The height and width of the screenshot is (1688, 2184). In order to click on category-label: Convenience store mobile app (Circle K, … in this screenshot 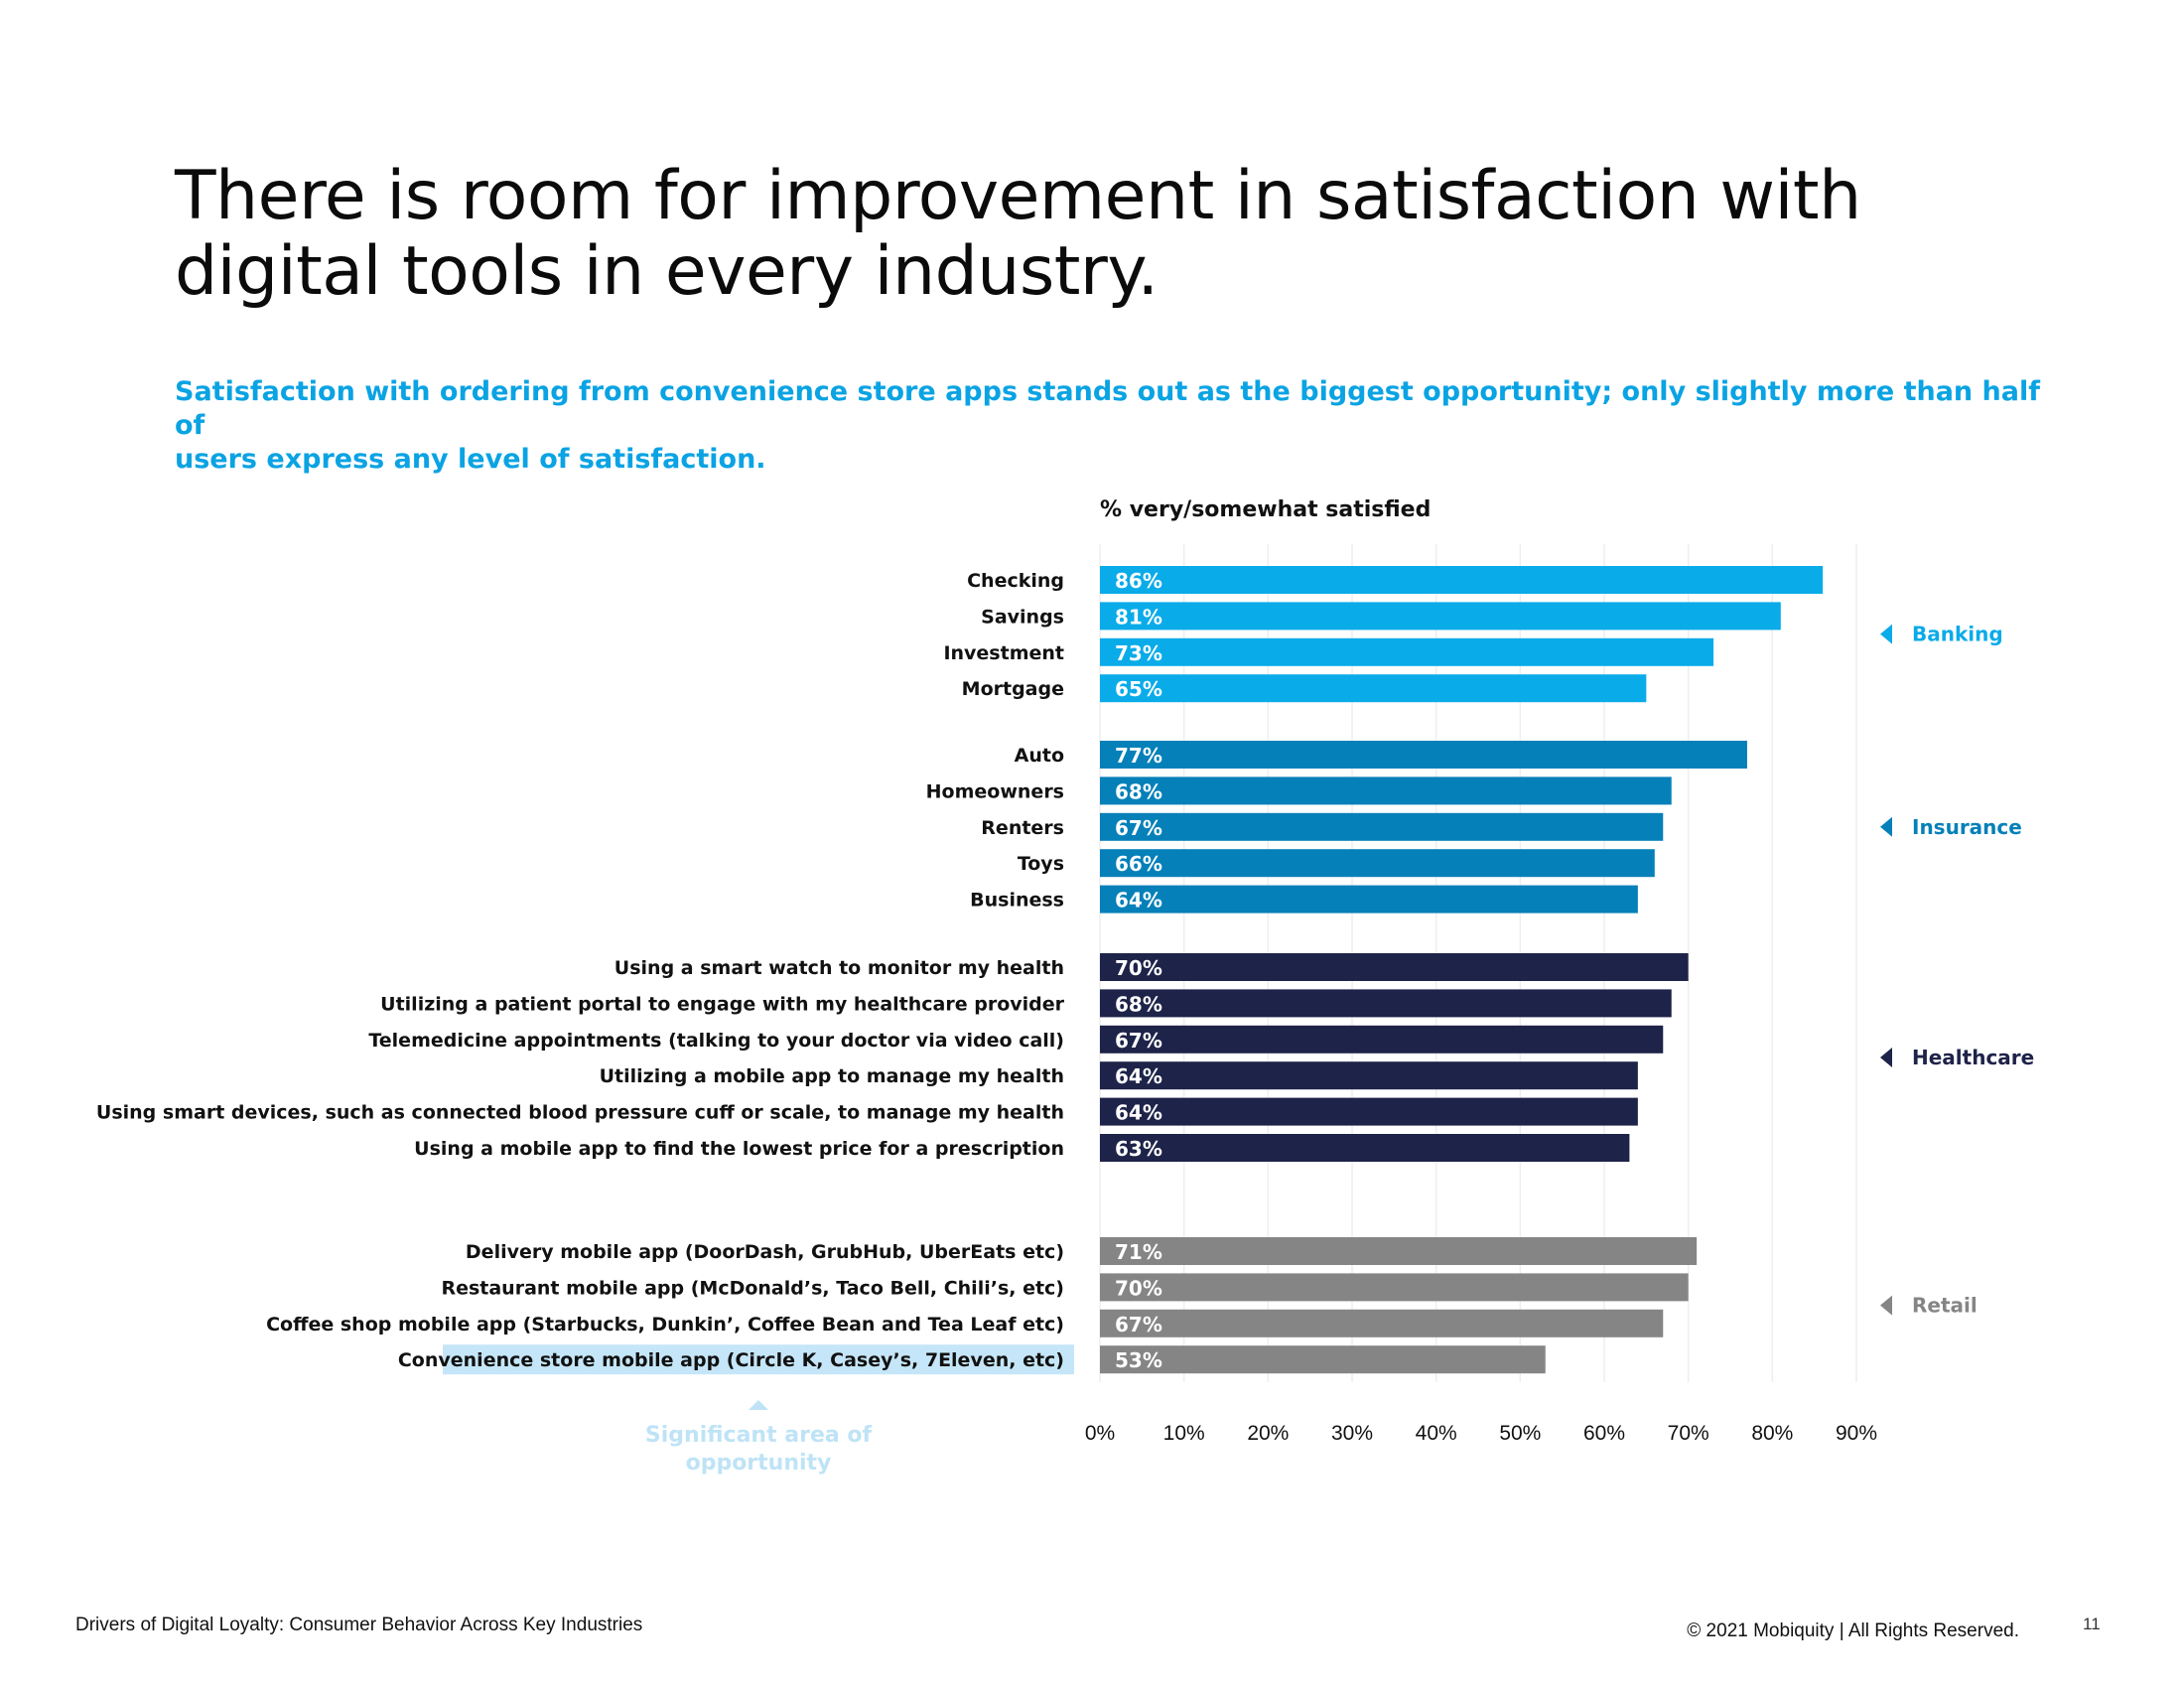, I will do `click(731, 1360)`.